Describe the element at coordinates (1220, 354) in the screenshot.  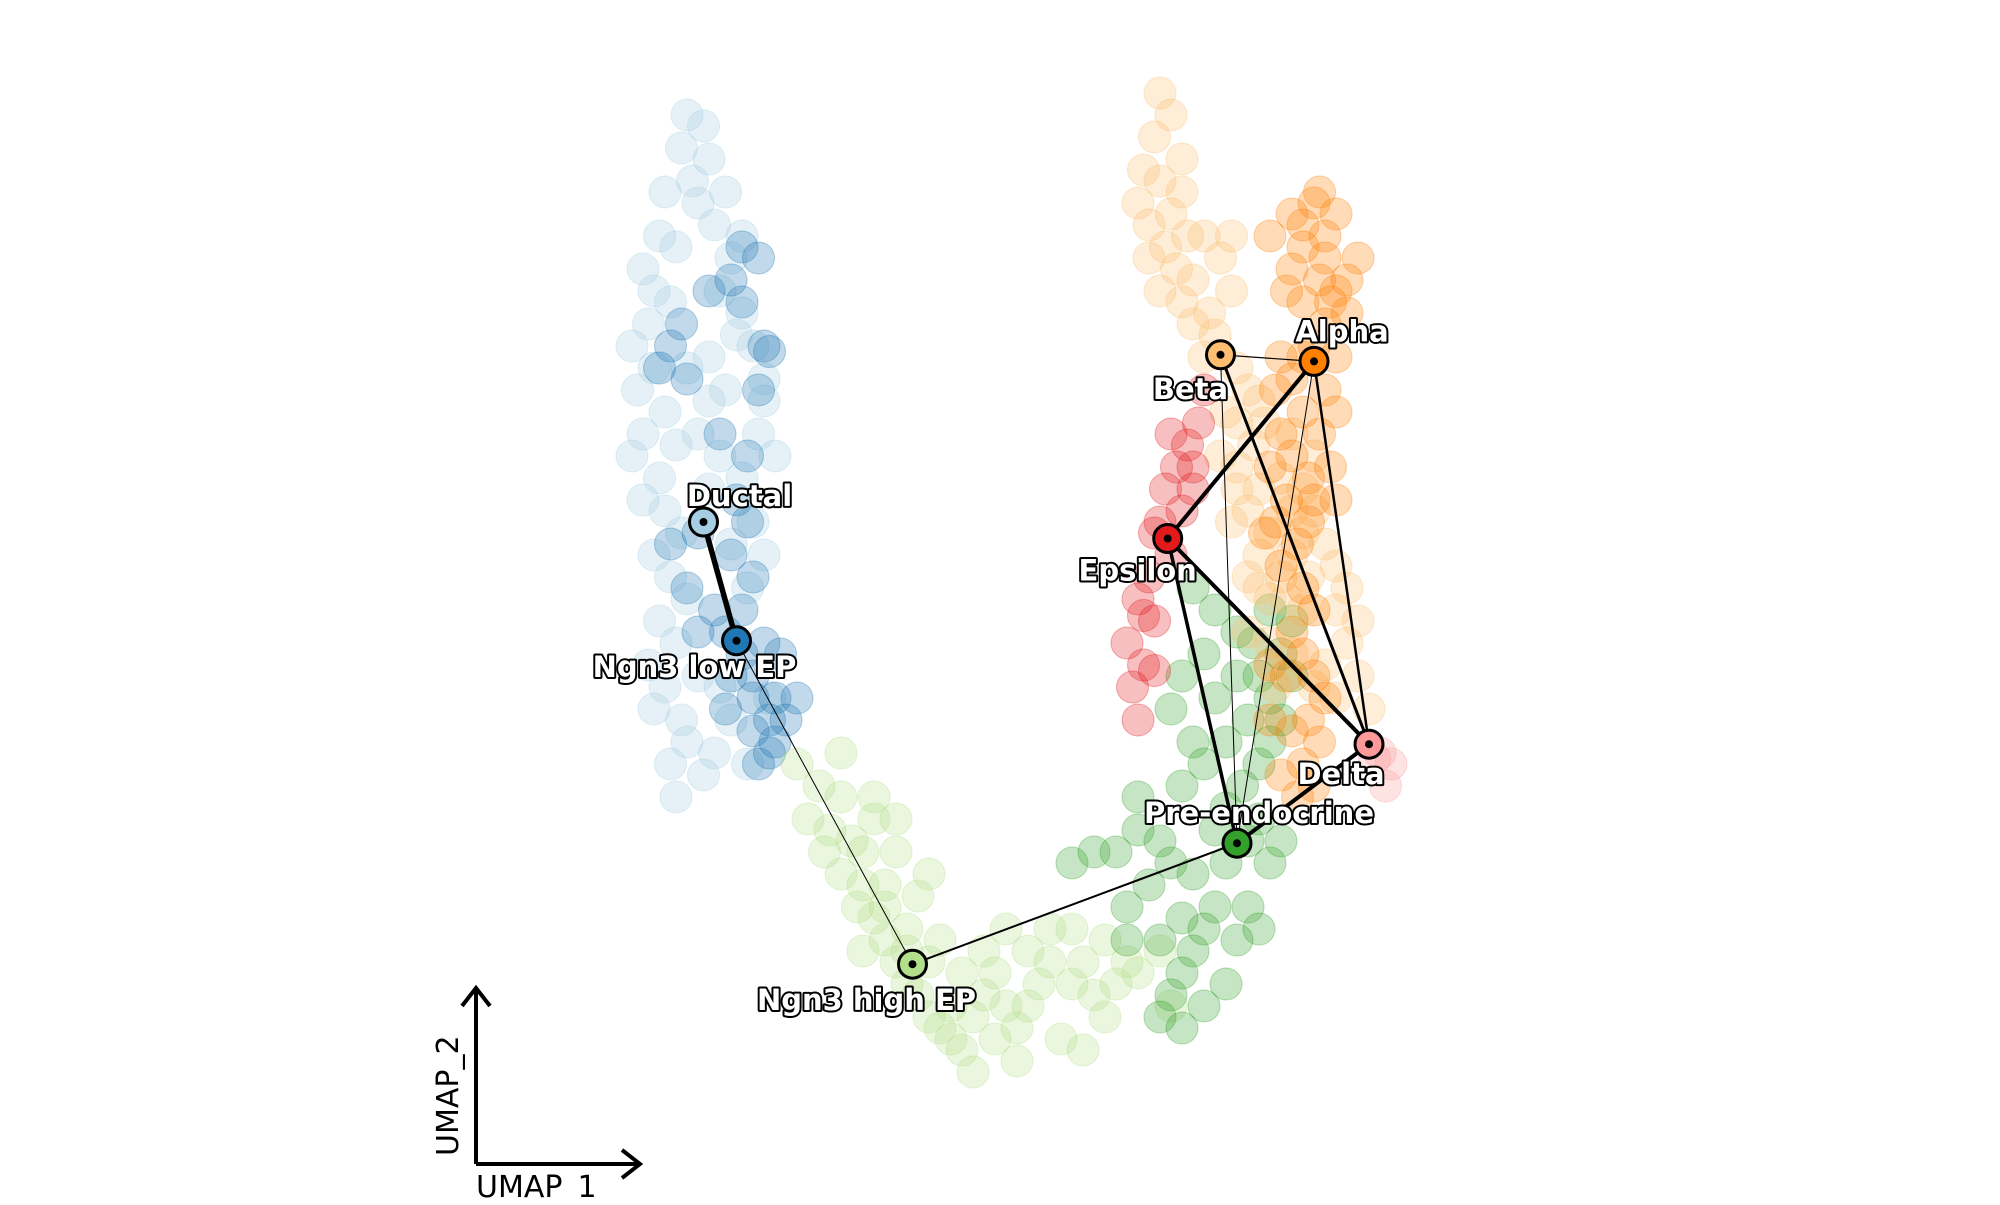
I see `node-center-dot-beta` at that location.